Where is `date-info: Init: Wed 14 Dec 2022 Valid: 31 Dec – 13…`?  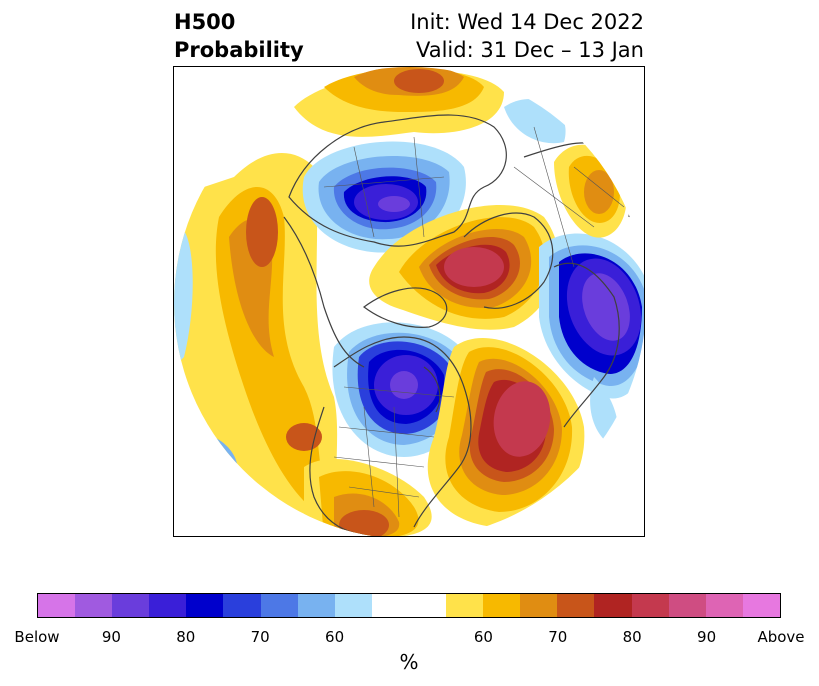 date-info: Init: Wed 14 Dec 2022 Valid: 31 Dec – 13… is located at coordinates (527, 36).